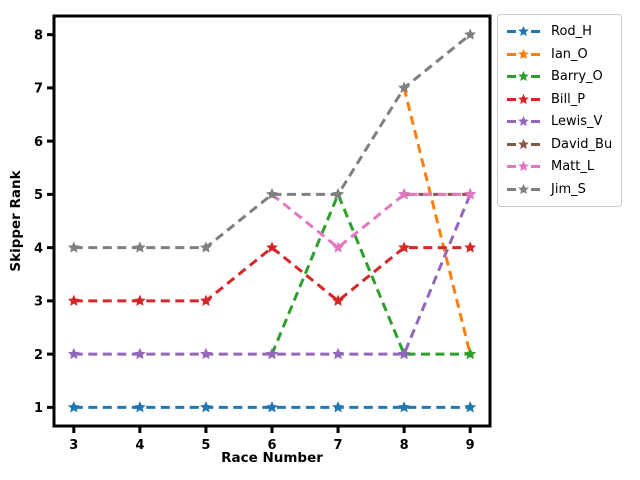 This screenshot has width=640, height=480. I want to click on series-Bill_P, so click(272, 273).